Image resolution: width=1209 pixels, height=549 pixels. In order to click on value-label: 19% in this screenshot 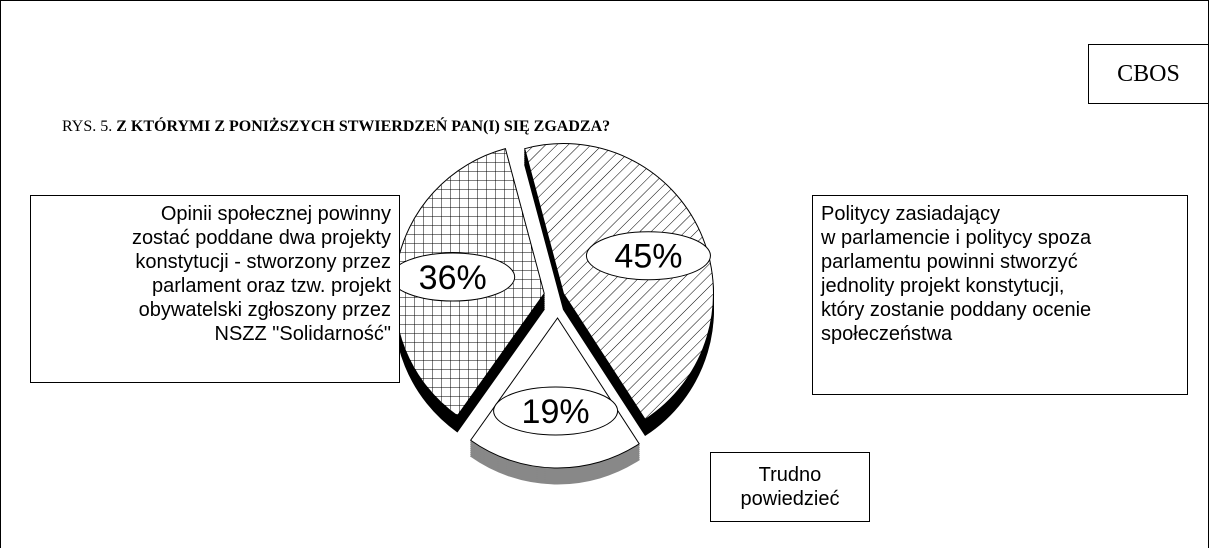, I will do `click(556, 412)`.